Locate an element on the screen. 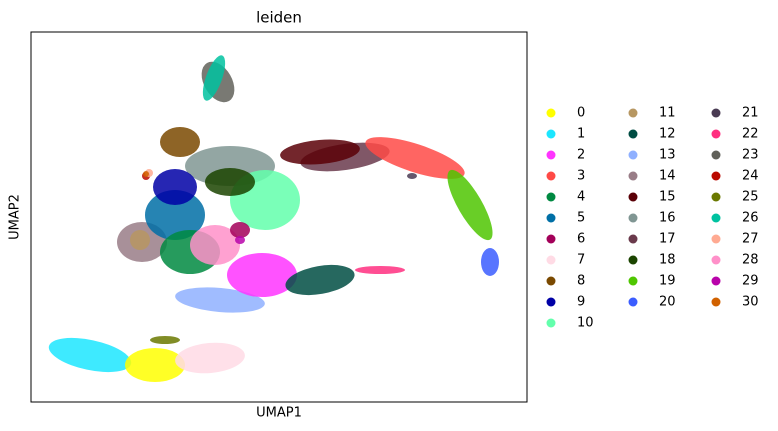 The height and width of the screenshot is (431, 778). legend-label: 6 is located at coordinates (581, 239).